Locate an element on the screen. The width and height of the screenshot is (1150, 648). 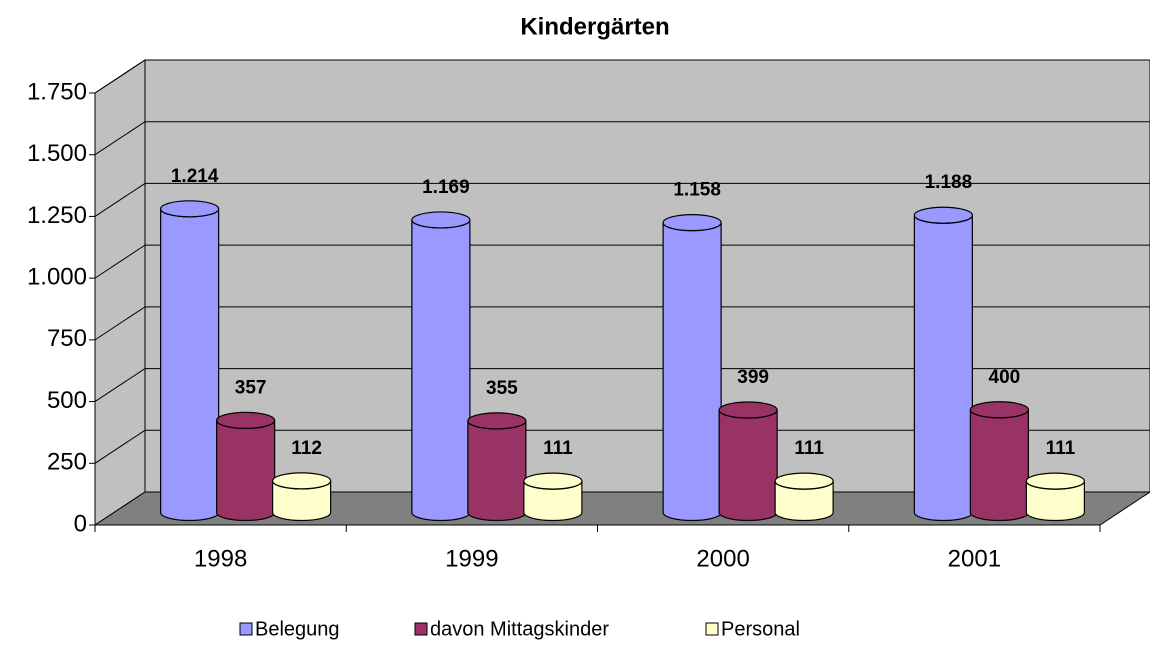
legend-label: Belegung is located at coordinates (297, 629).